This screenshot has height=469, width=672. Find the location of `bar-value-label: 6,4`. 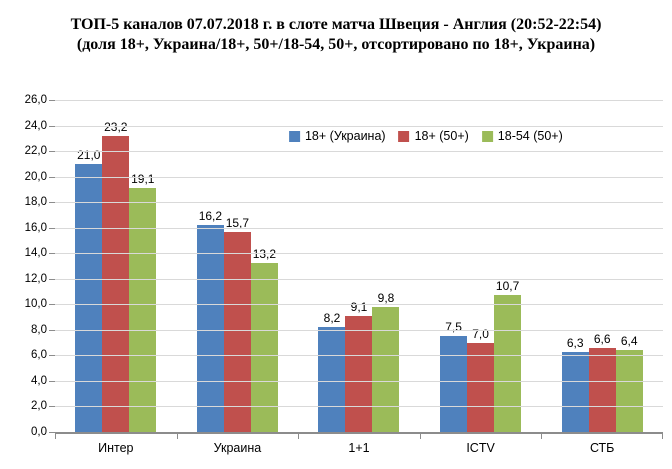

bar-value-label: 6,4 is located at coordinates (629, 341).